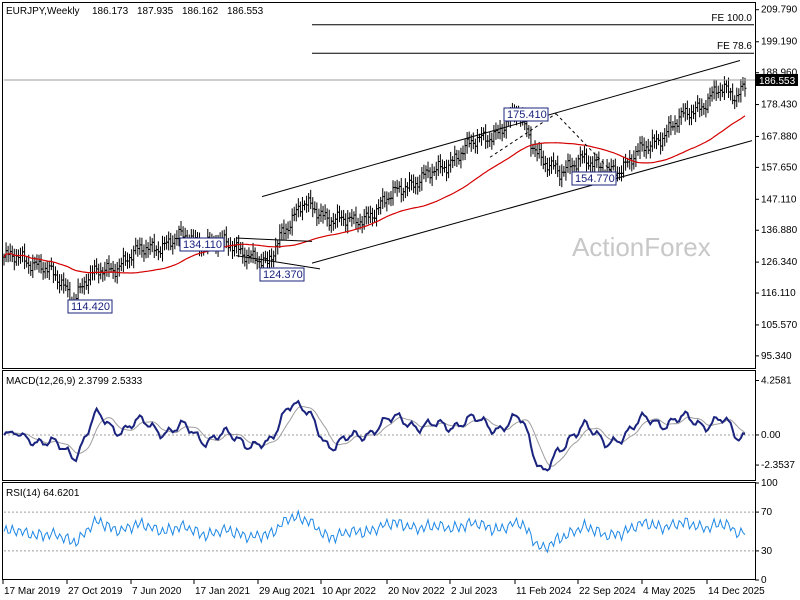  What do you see at coordinates (245, 11) in the screenshot?
I see `ohlc-close: 186.553` at bounding box center [245, 11].